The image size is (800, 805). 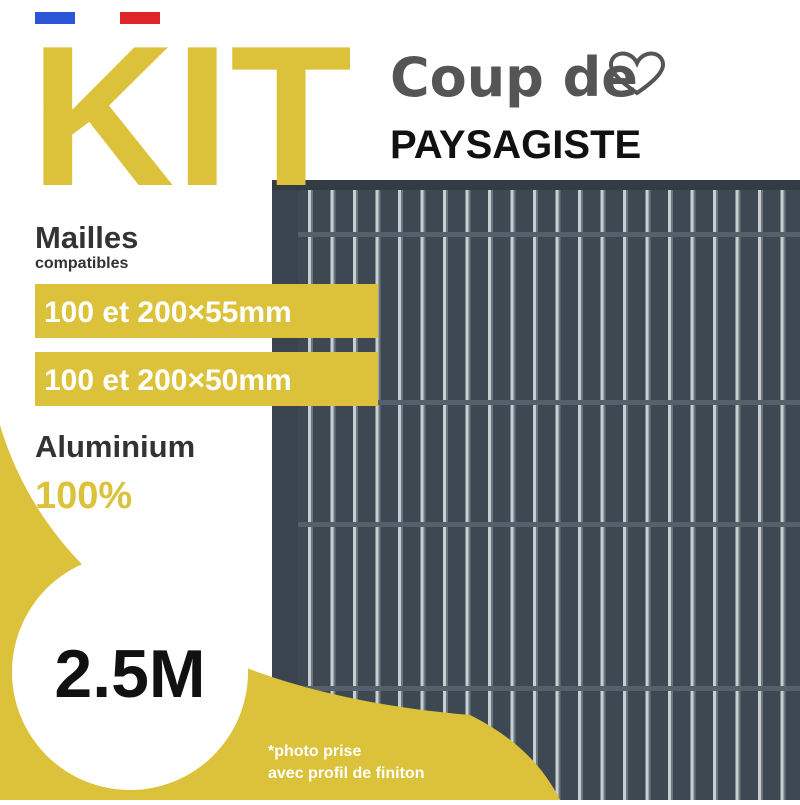 I want to click on mesh-title: Mailles, so click(x=86, y=237).